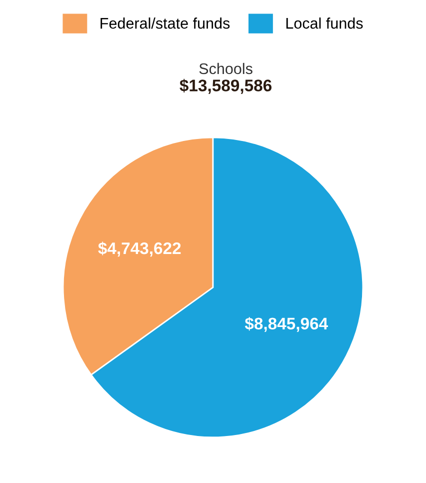  I want to click on text: Schools, so click(225, 68).